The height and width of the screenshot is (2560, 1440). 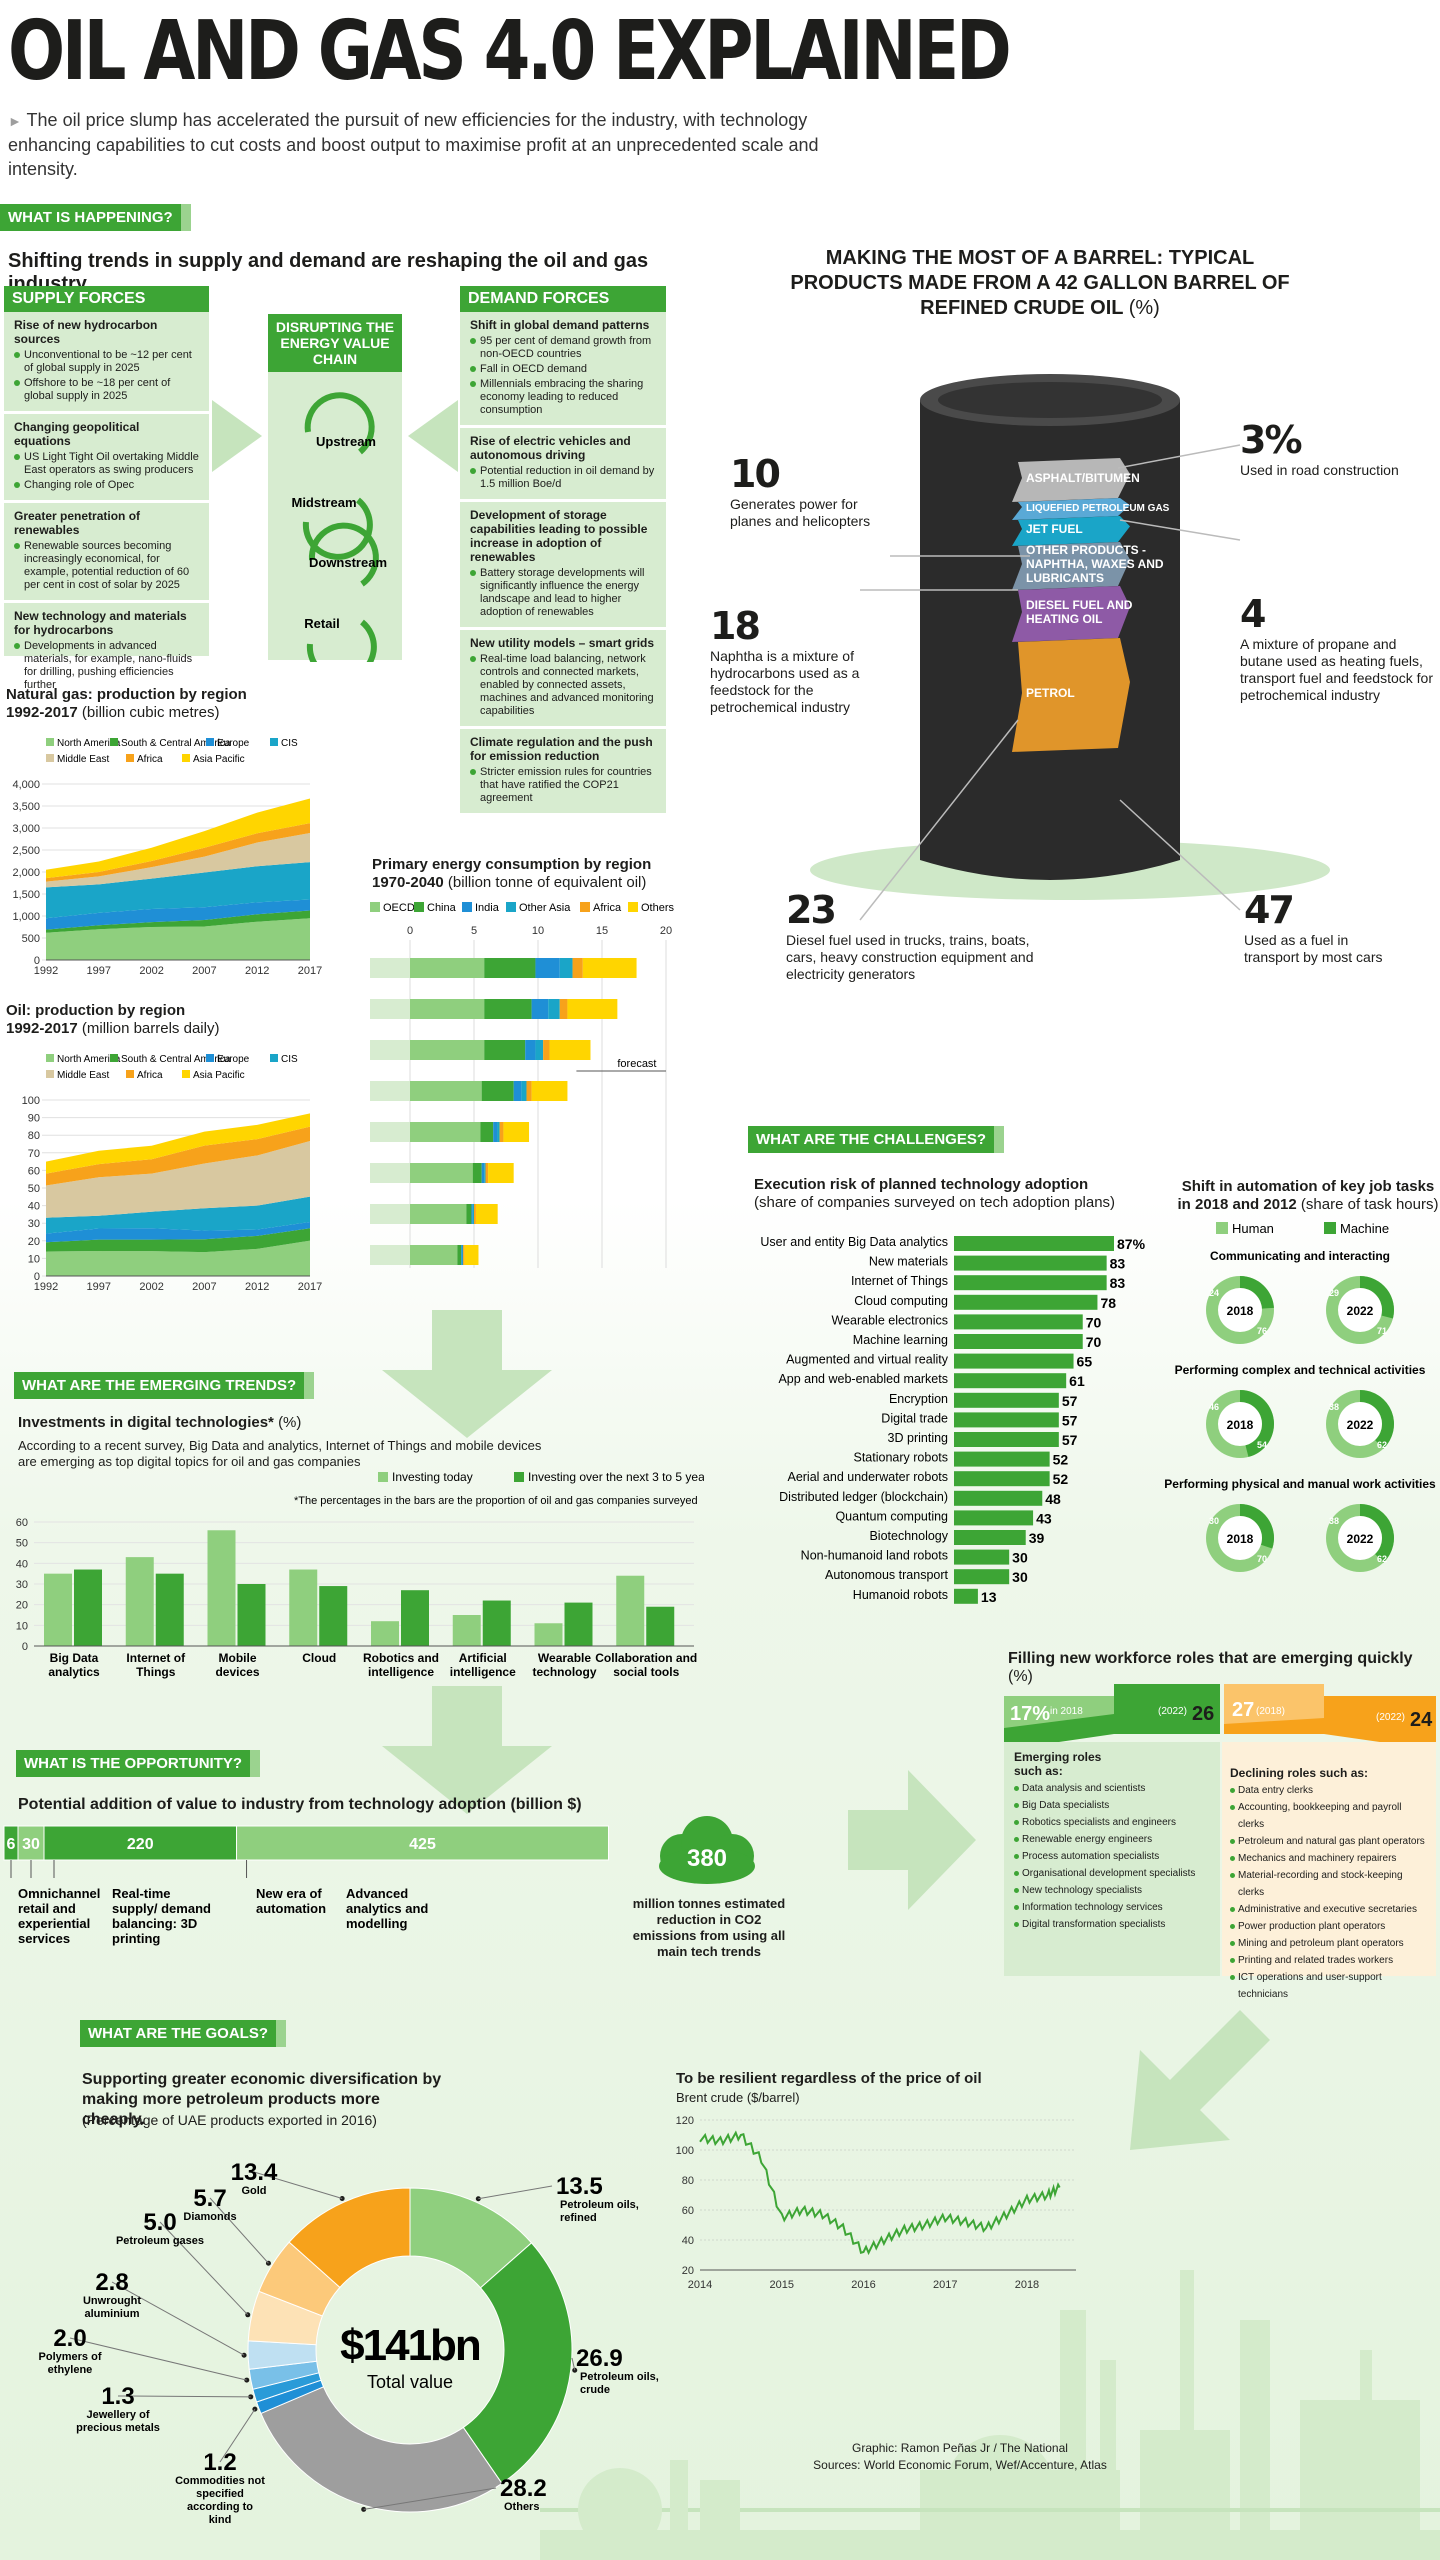 What do you see at coordinates (22, 1606) in the screenshot?
I see `y-tick-label: 20` at bounding box center [22, 1606].